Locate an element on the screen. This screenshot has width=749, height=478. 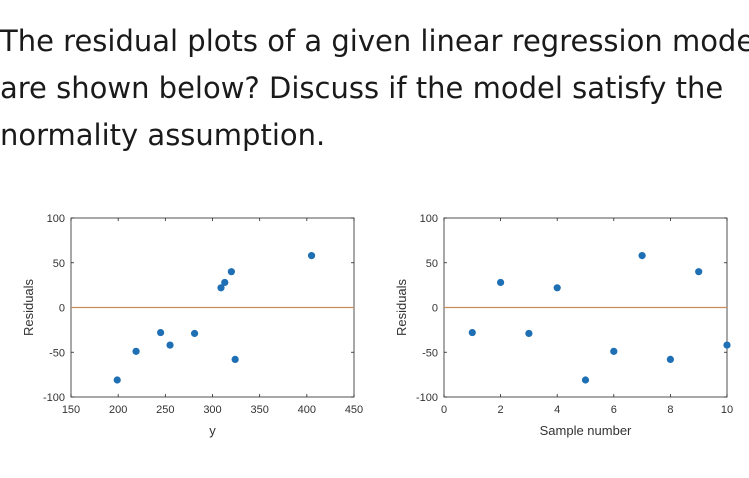
x-tick-label: 0 is located at coordinates (444, 410).